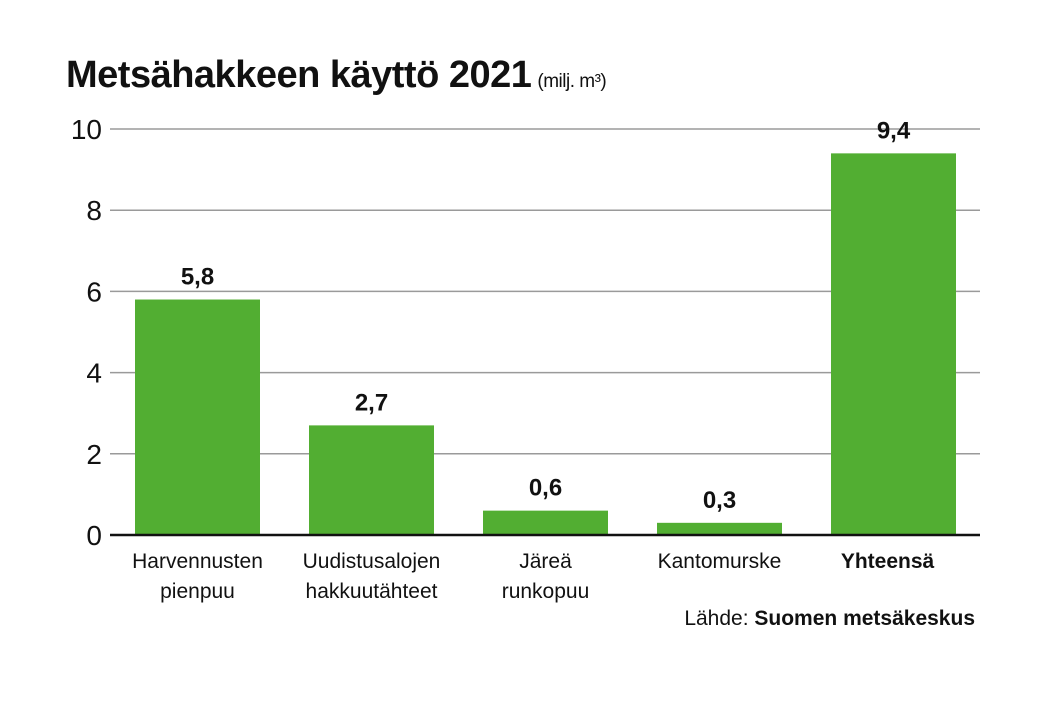 The image size is (1055, 702). What do you see at coordinates (888, 561) in the screenshot?
I see `x-tick-label: Yhteensä` at bounding box center [888, 561].